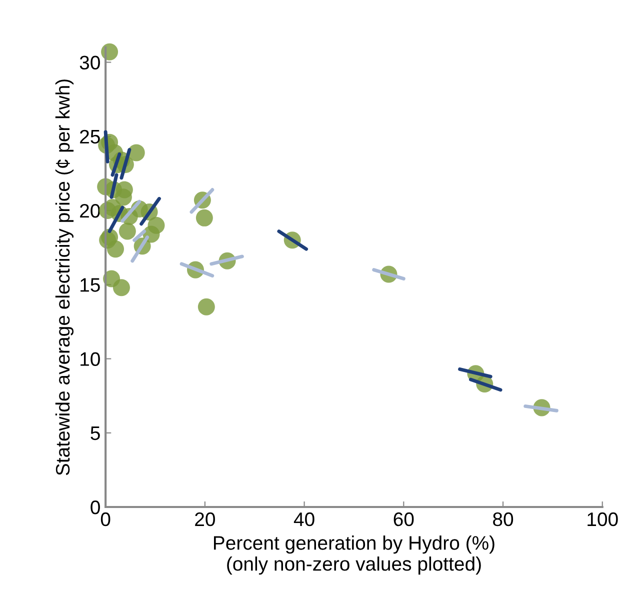 This screenshot has width=621, height=593. What do you see at coordinates (90, 137) in the screenshot?
I see `y-tick-label: 25` at bounding box center [90, 137].